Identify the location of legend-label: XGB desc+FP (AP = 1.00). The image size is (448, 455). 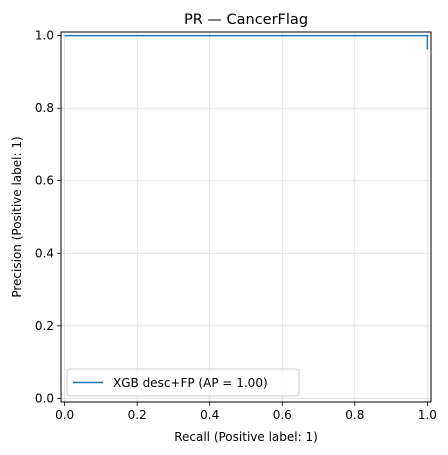
(190, 383).